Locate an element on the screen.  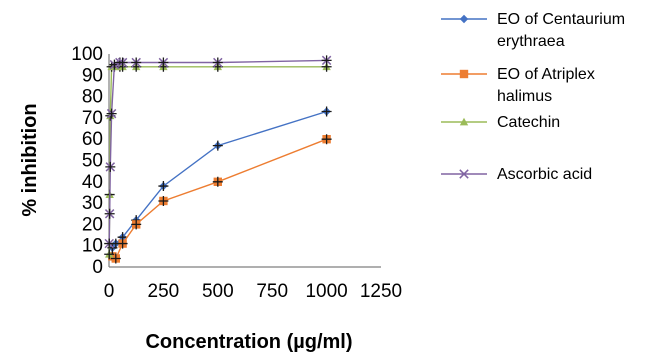
y-axis-title: % inhibition is located at coordinates (30, 159).